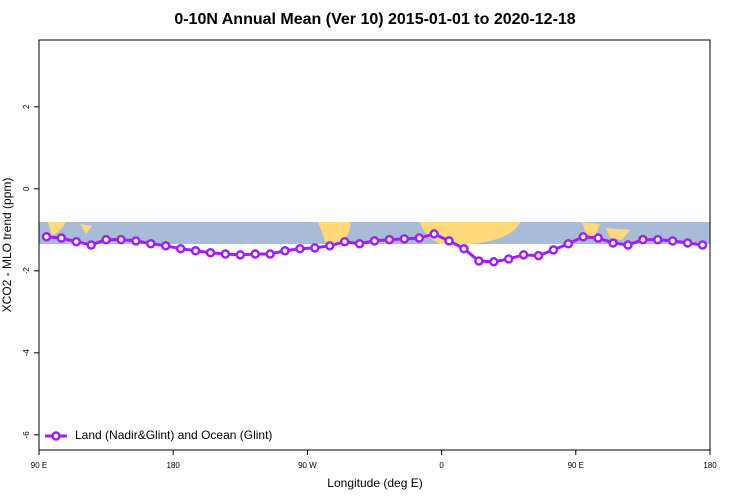  Describe the element at coordinates (26, 106) in the screenshot. I see `y-tick-label: 2` at that location.